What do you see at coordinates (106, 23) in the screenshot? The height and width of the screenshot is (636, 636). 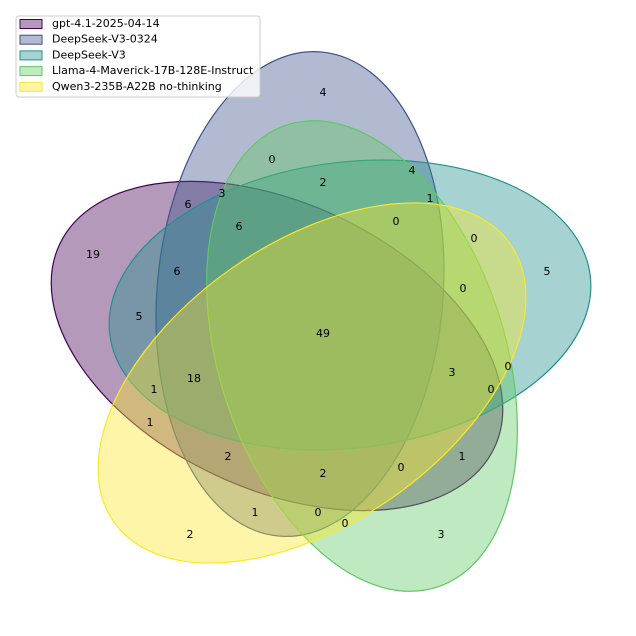 I see `legend-label: gpt-4.1-2025-04-14` at bounding box center [106, 23].